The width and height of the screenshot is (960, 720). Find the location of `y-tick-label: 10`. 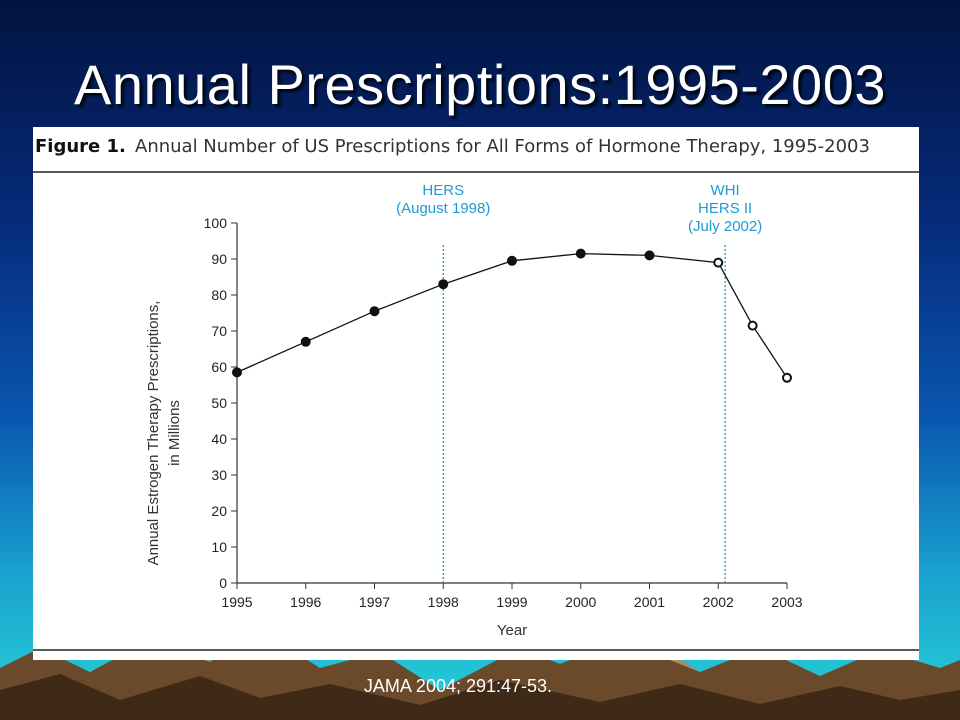

y-tick-label: 10 is located at coordinates (219, 547).